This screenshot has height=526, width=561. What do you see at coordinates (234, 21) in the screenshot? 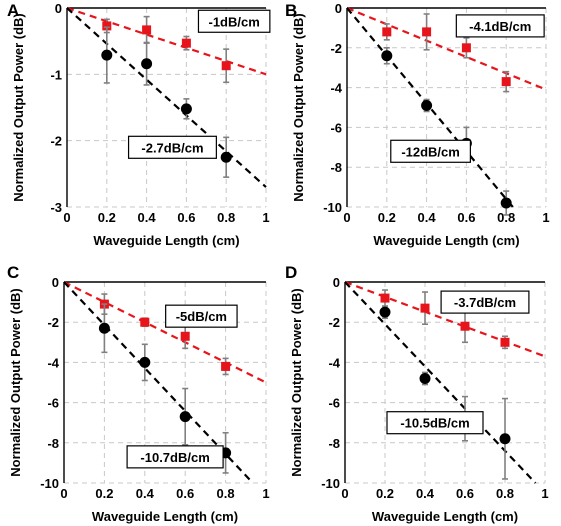
I see `slope-label: -1dB/cm` at bounding box center [234, 21].